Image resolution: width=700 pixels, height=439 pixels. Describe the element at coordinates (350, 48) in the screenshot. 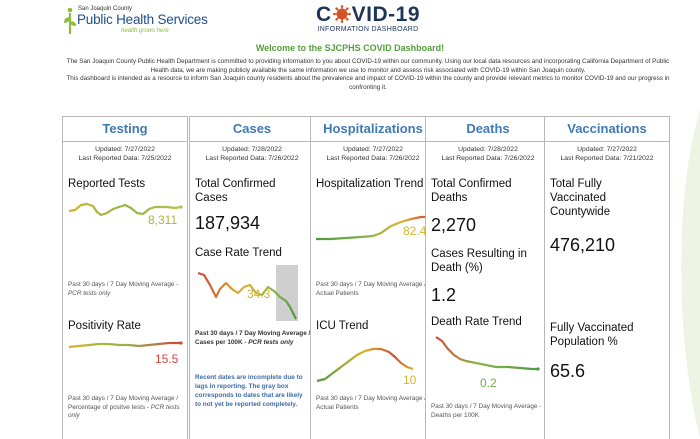

I see `welcome-heading: Welcome to the SJCPHS COVID Dashboard!` at that location.